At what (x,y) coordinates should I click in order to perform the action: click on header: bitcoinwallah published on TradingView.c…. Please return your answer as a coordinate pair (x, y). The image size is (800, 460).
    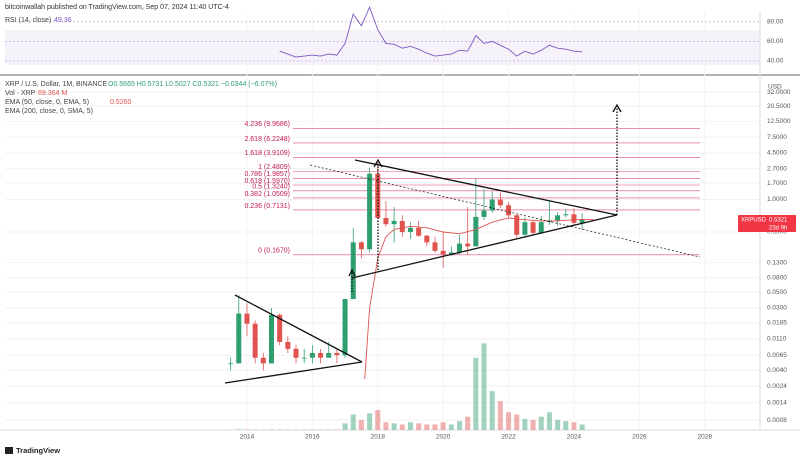
    Looking at the image, I should click on (117, 7).